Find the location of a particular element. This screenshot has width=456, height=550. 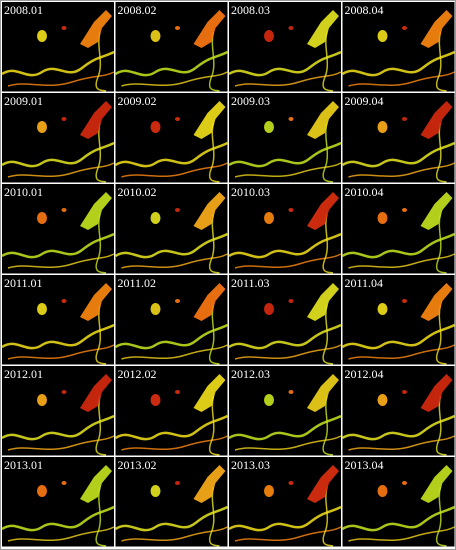

panel: 2013.03 is located at coordinates (285, 502).